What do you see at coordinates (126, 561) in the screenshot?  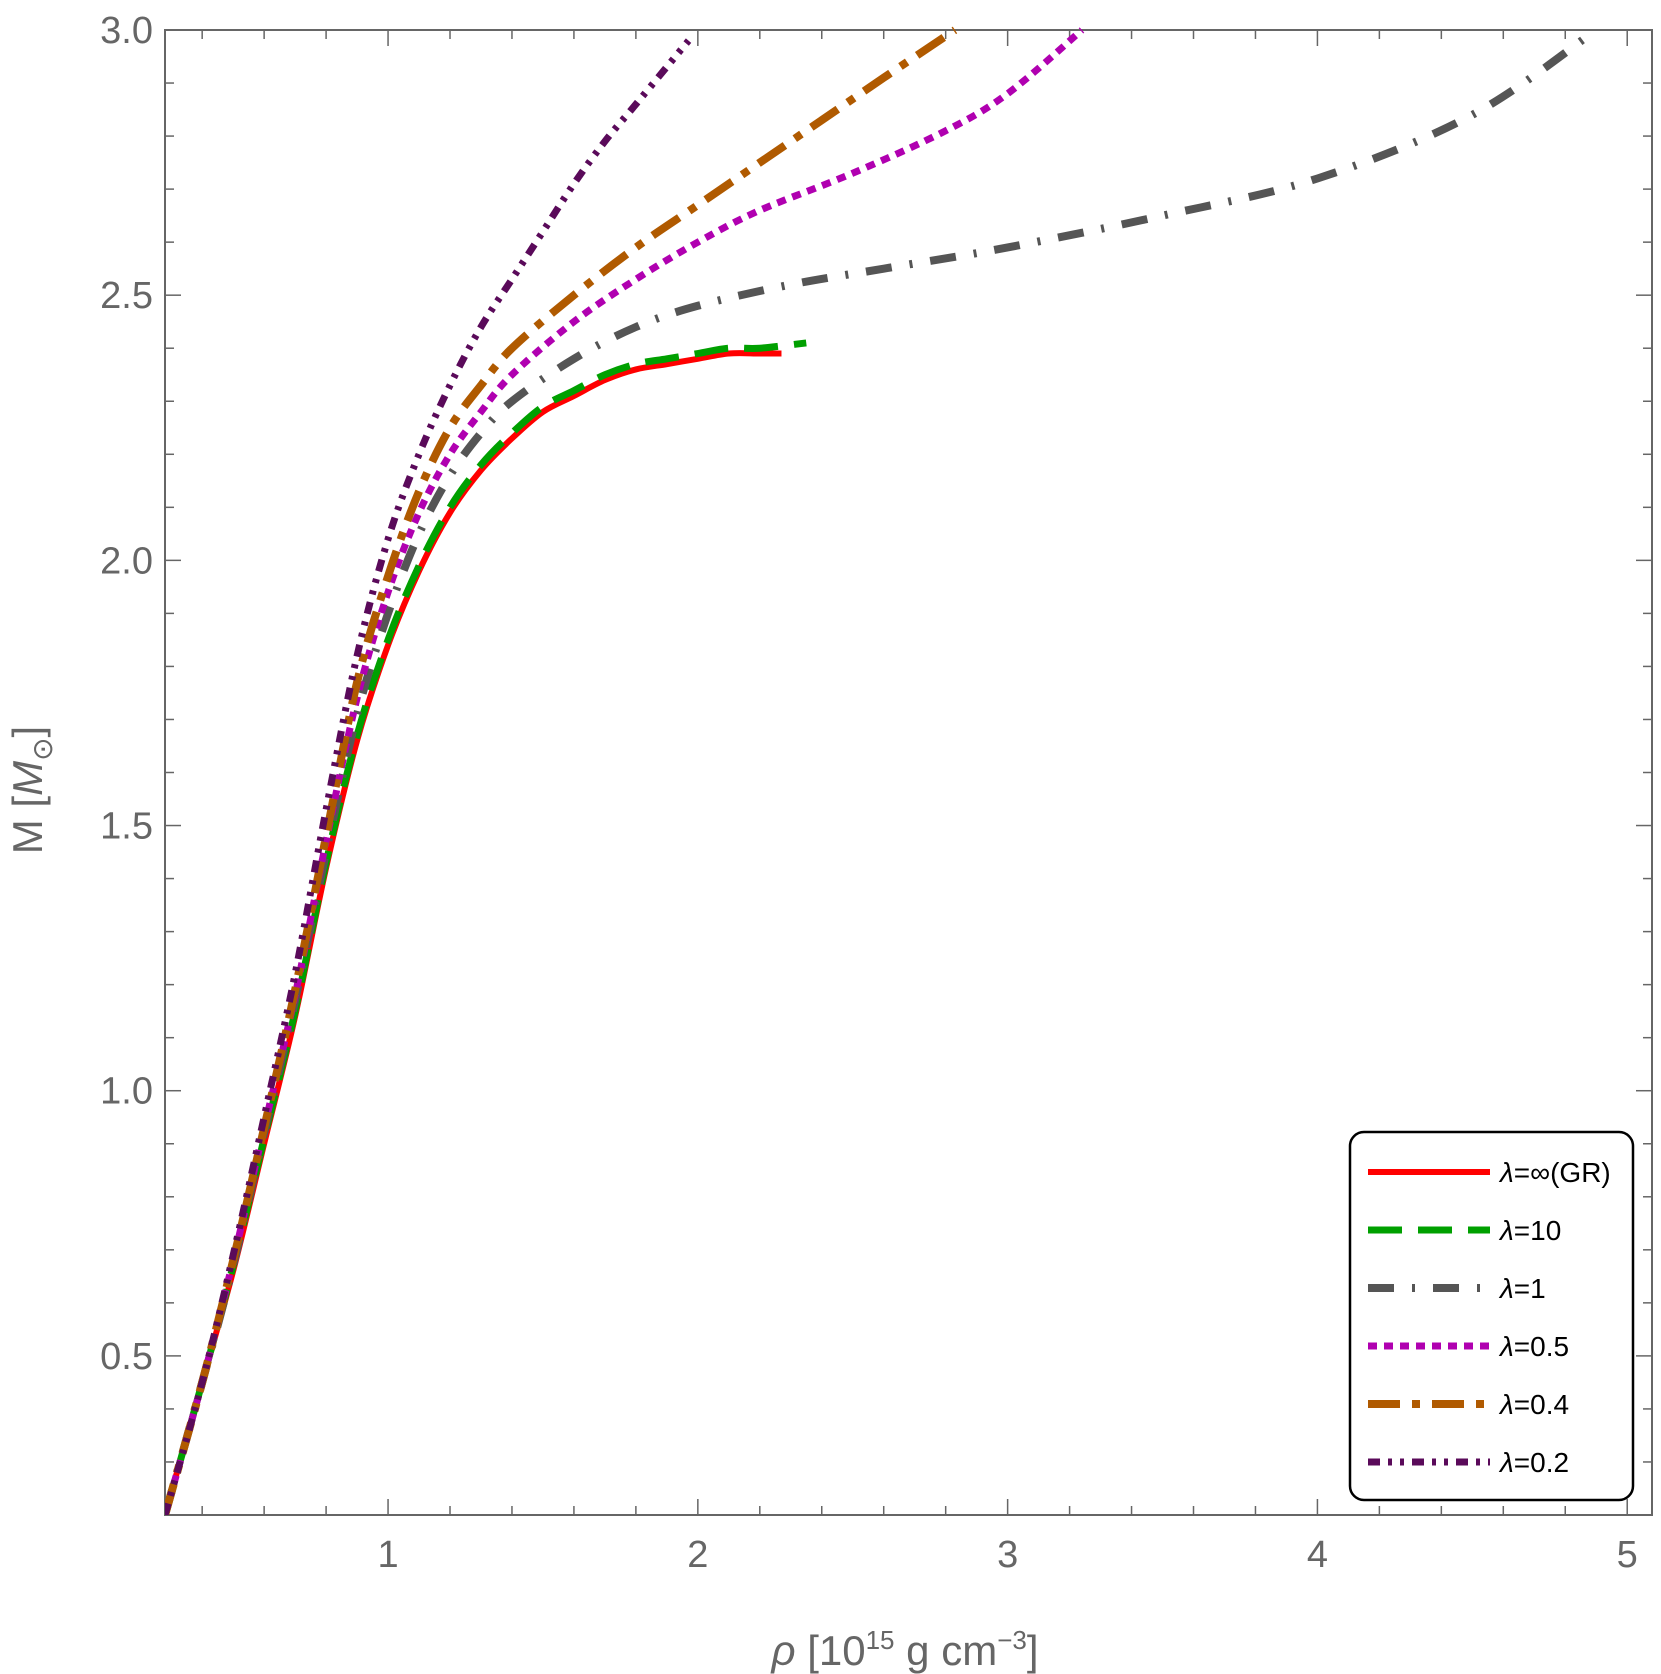 I see `y-tick-label: 2.0` at bounding box center [126, 561].